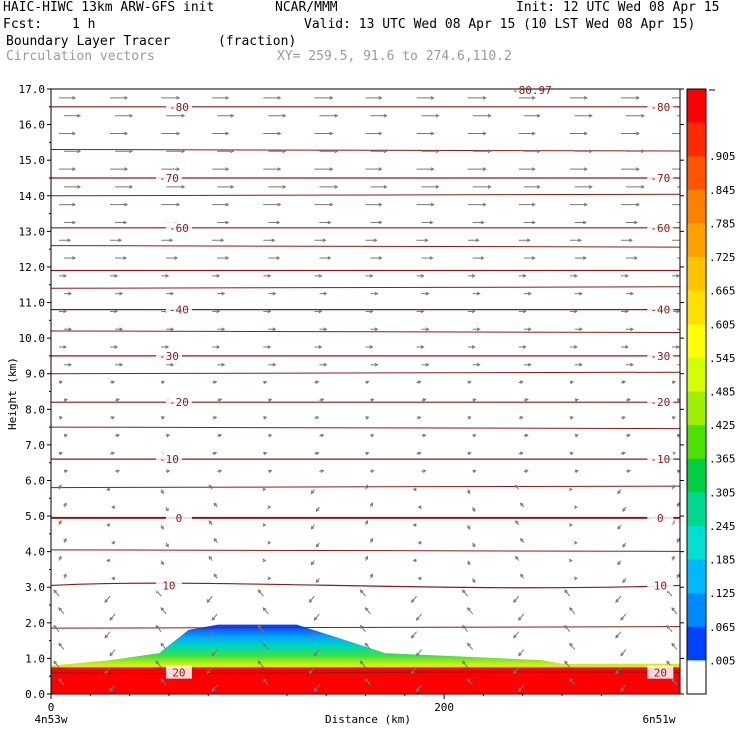 This screenshot has height=740, width=740. I want to click on isotherm-label: 20, so click(178, 673).